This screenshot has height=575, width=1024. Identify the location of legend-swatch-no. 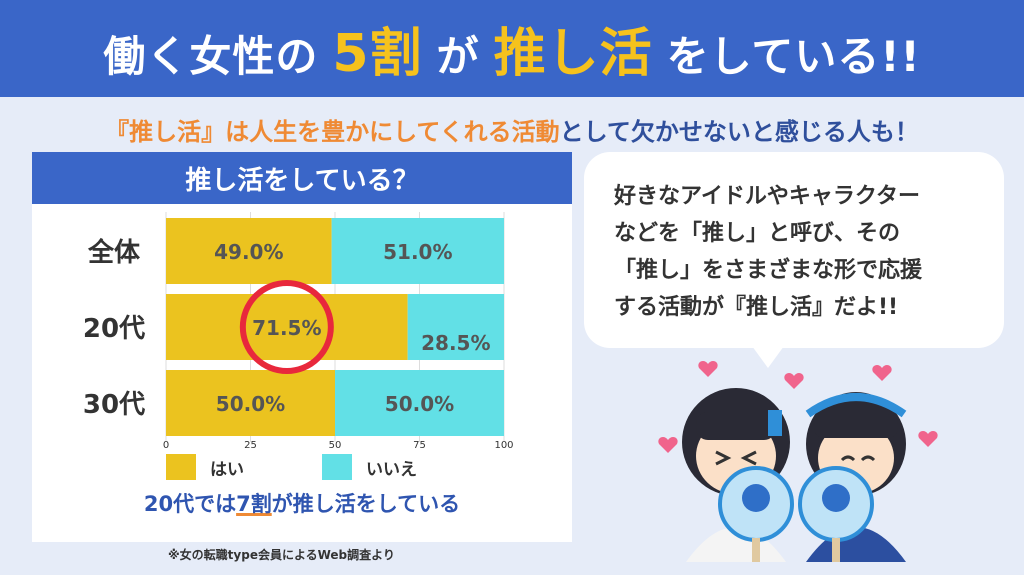
(337, 467).